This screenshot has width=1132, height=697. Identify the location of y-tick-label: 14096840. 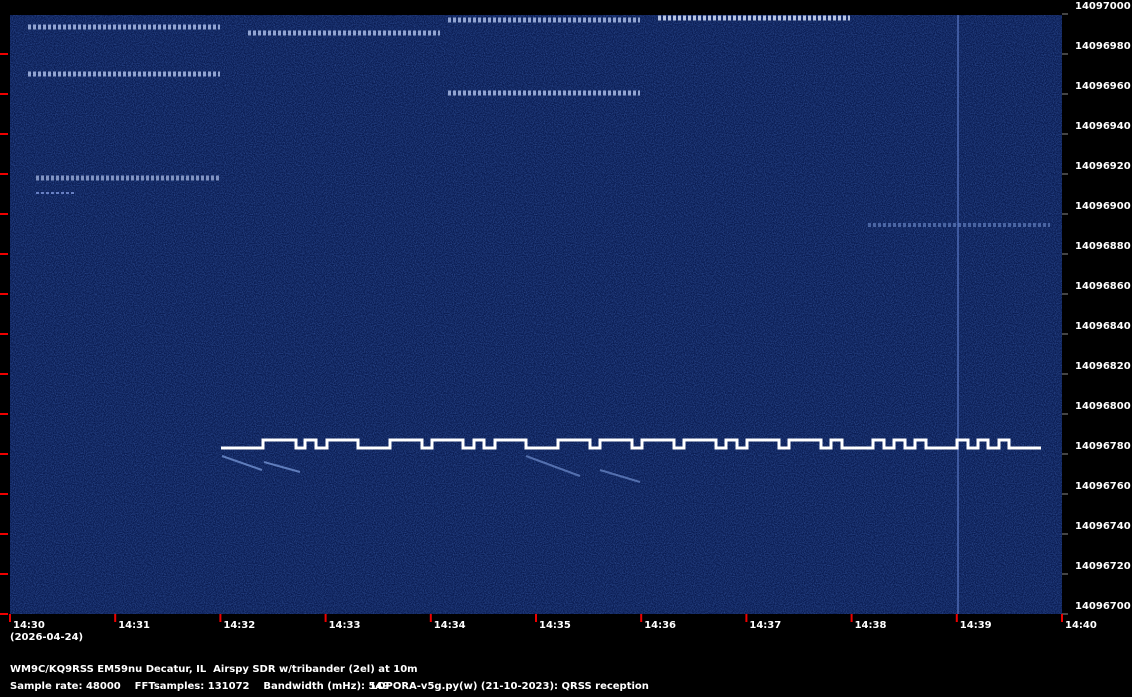
(1103, 326).